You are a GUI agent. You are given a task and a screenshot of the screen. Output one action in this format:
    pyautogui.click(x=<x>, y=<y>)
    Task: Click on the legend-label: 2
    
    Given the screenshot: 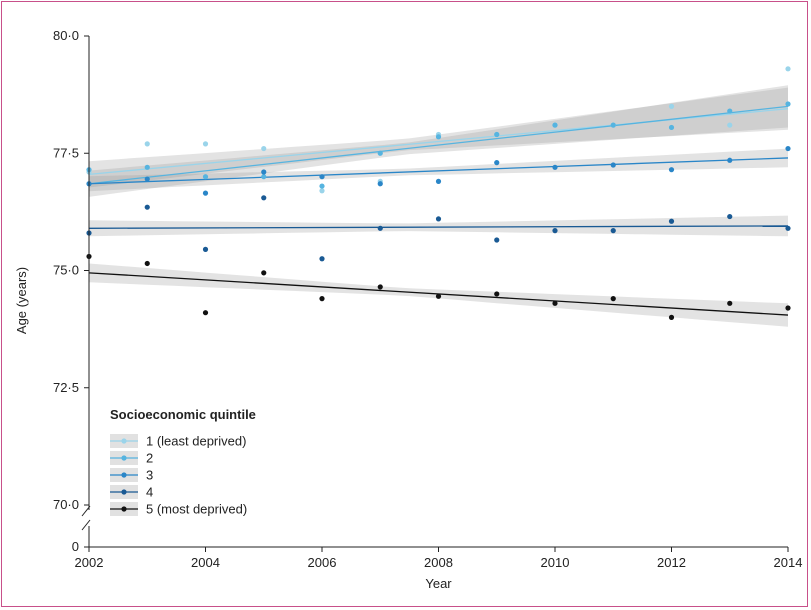 What is the action you would take?
    pyautogui.click(x=149, y=458)
    